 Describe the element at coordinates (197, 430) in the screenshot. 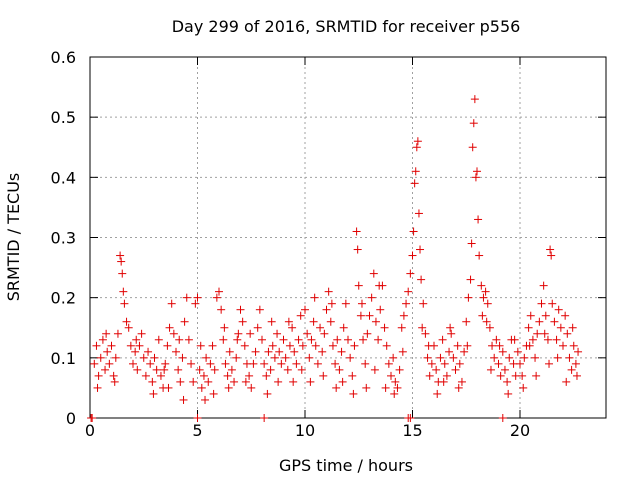

I see `x-tick-label: 5` at that location.